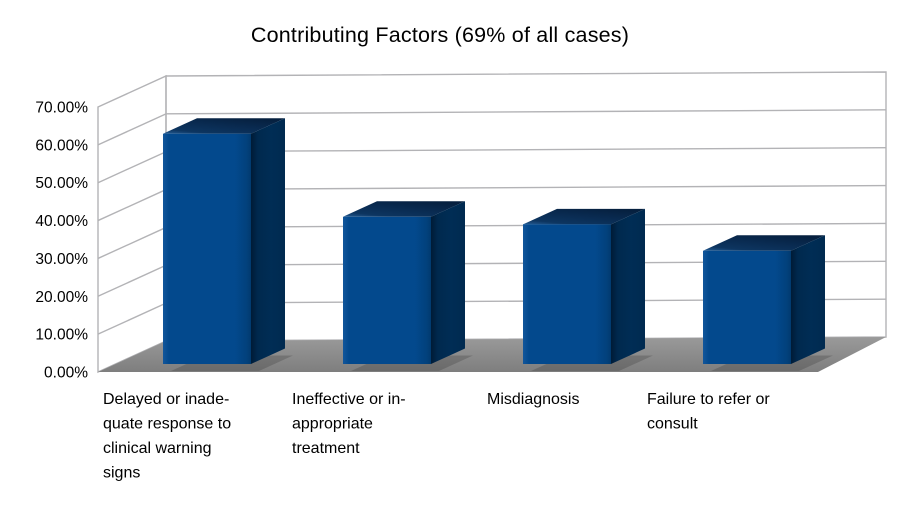 The width and height of the screenshot is (907, 510). Describe the element at coordinates (326, 448) in the screenshot. I see `category-label-line: treatment` at that location.